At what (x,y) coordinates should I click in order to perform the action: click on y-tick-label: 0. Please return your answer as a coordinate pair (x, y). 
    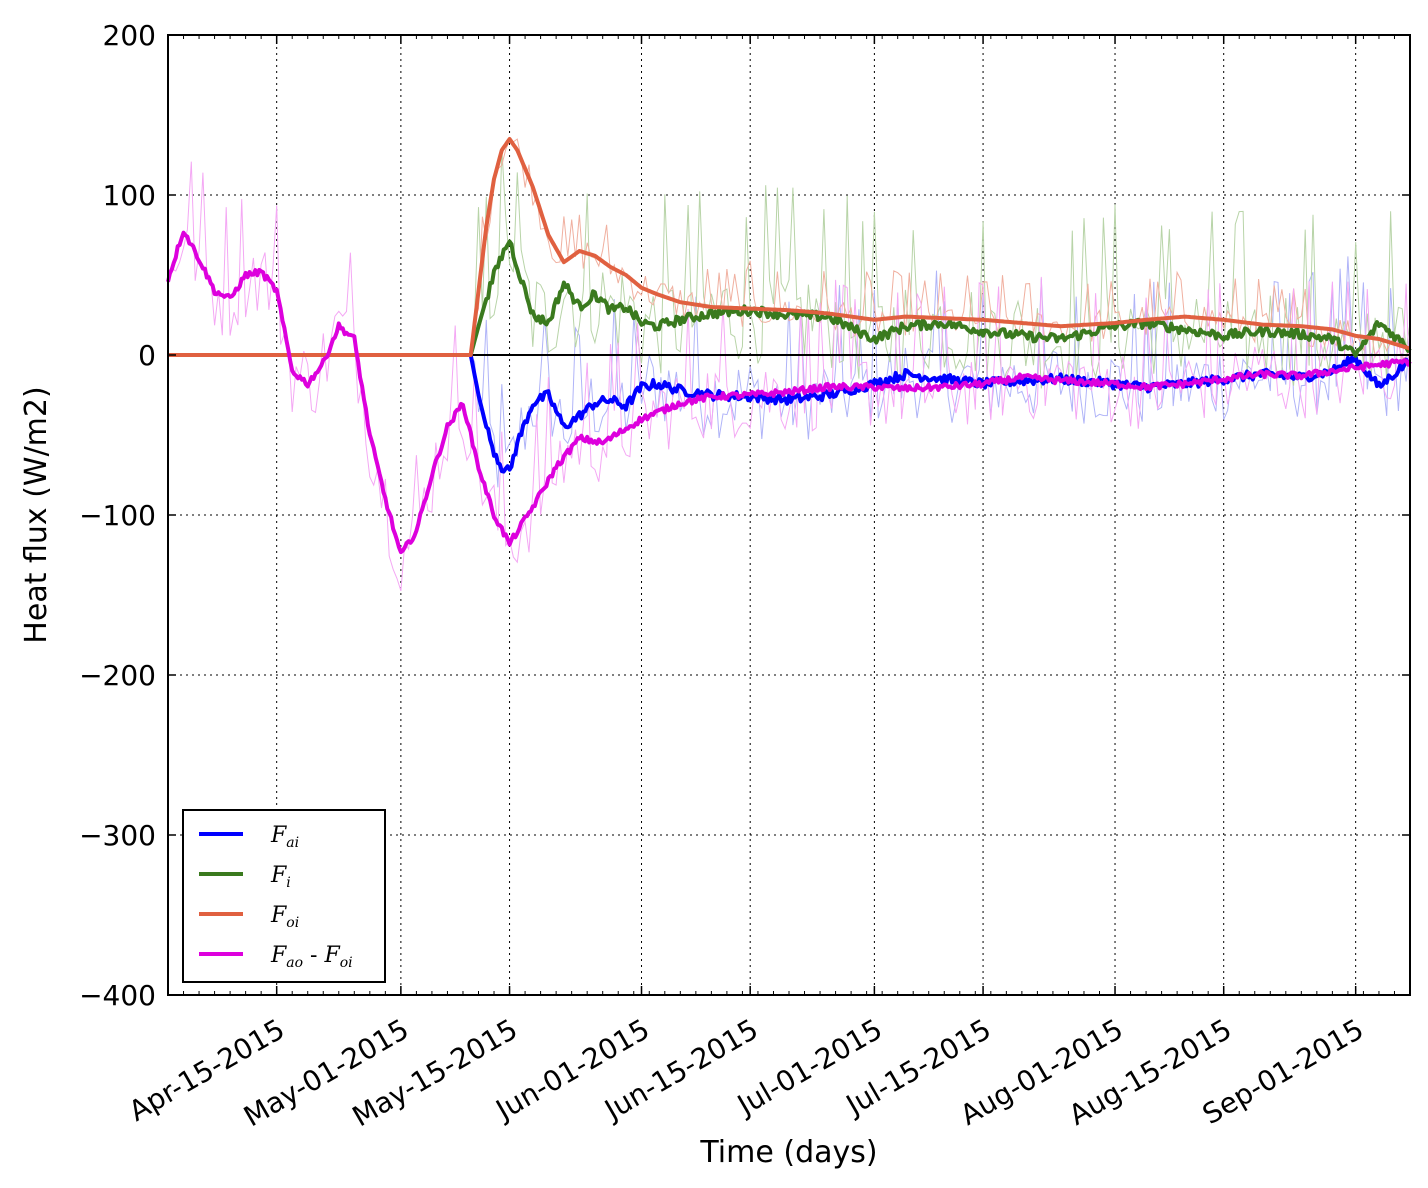
    Looking at the image, I should click on (147, 355).